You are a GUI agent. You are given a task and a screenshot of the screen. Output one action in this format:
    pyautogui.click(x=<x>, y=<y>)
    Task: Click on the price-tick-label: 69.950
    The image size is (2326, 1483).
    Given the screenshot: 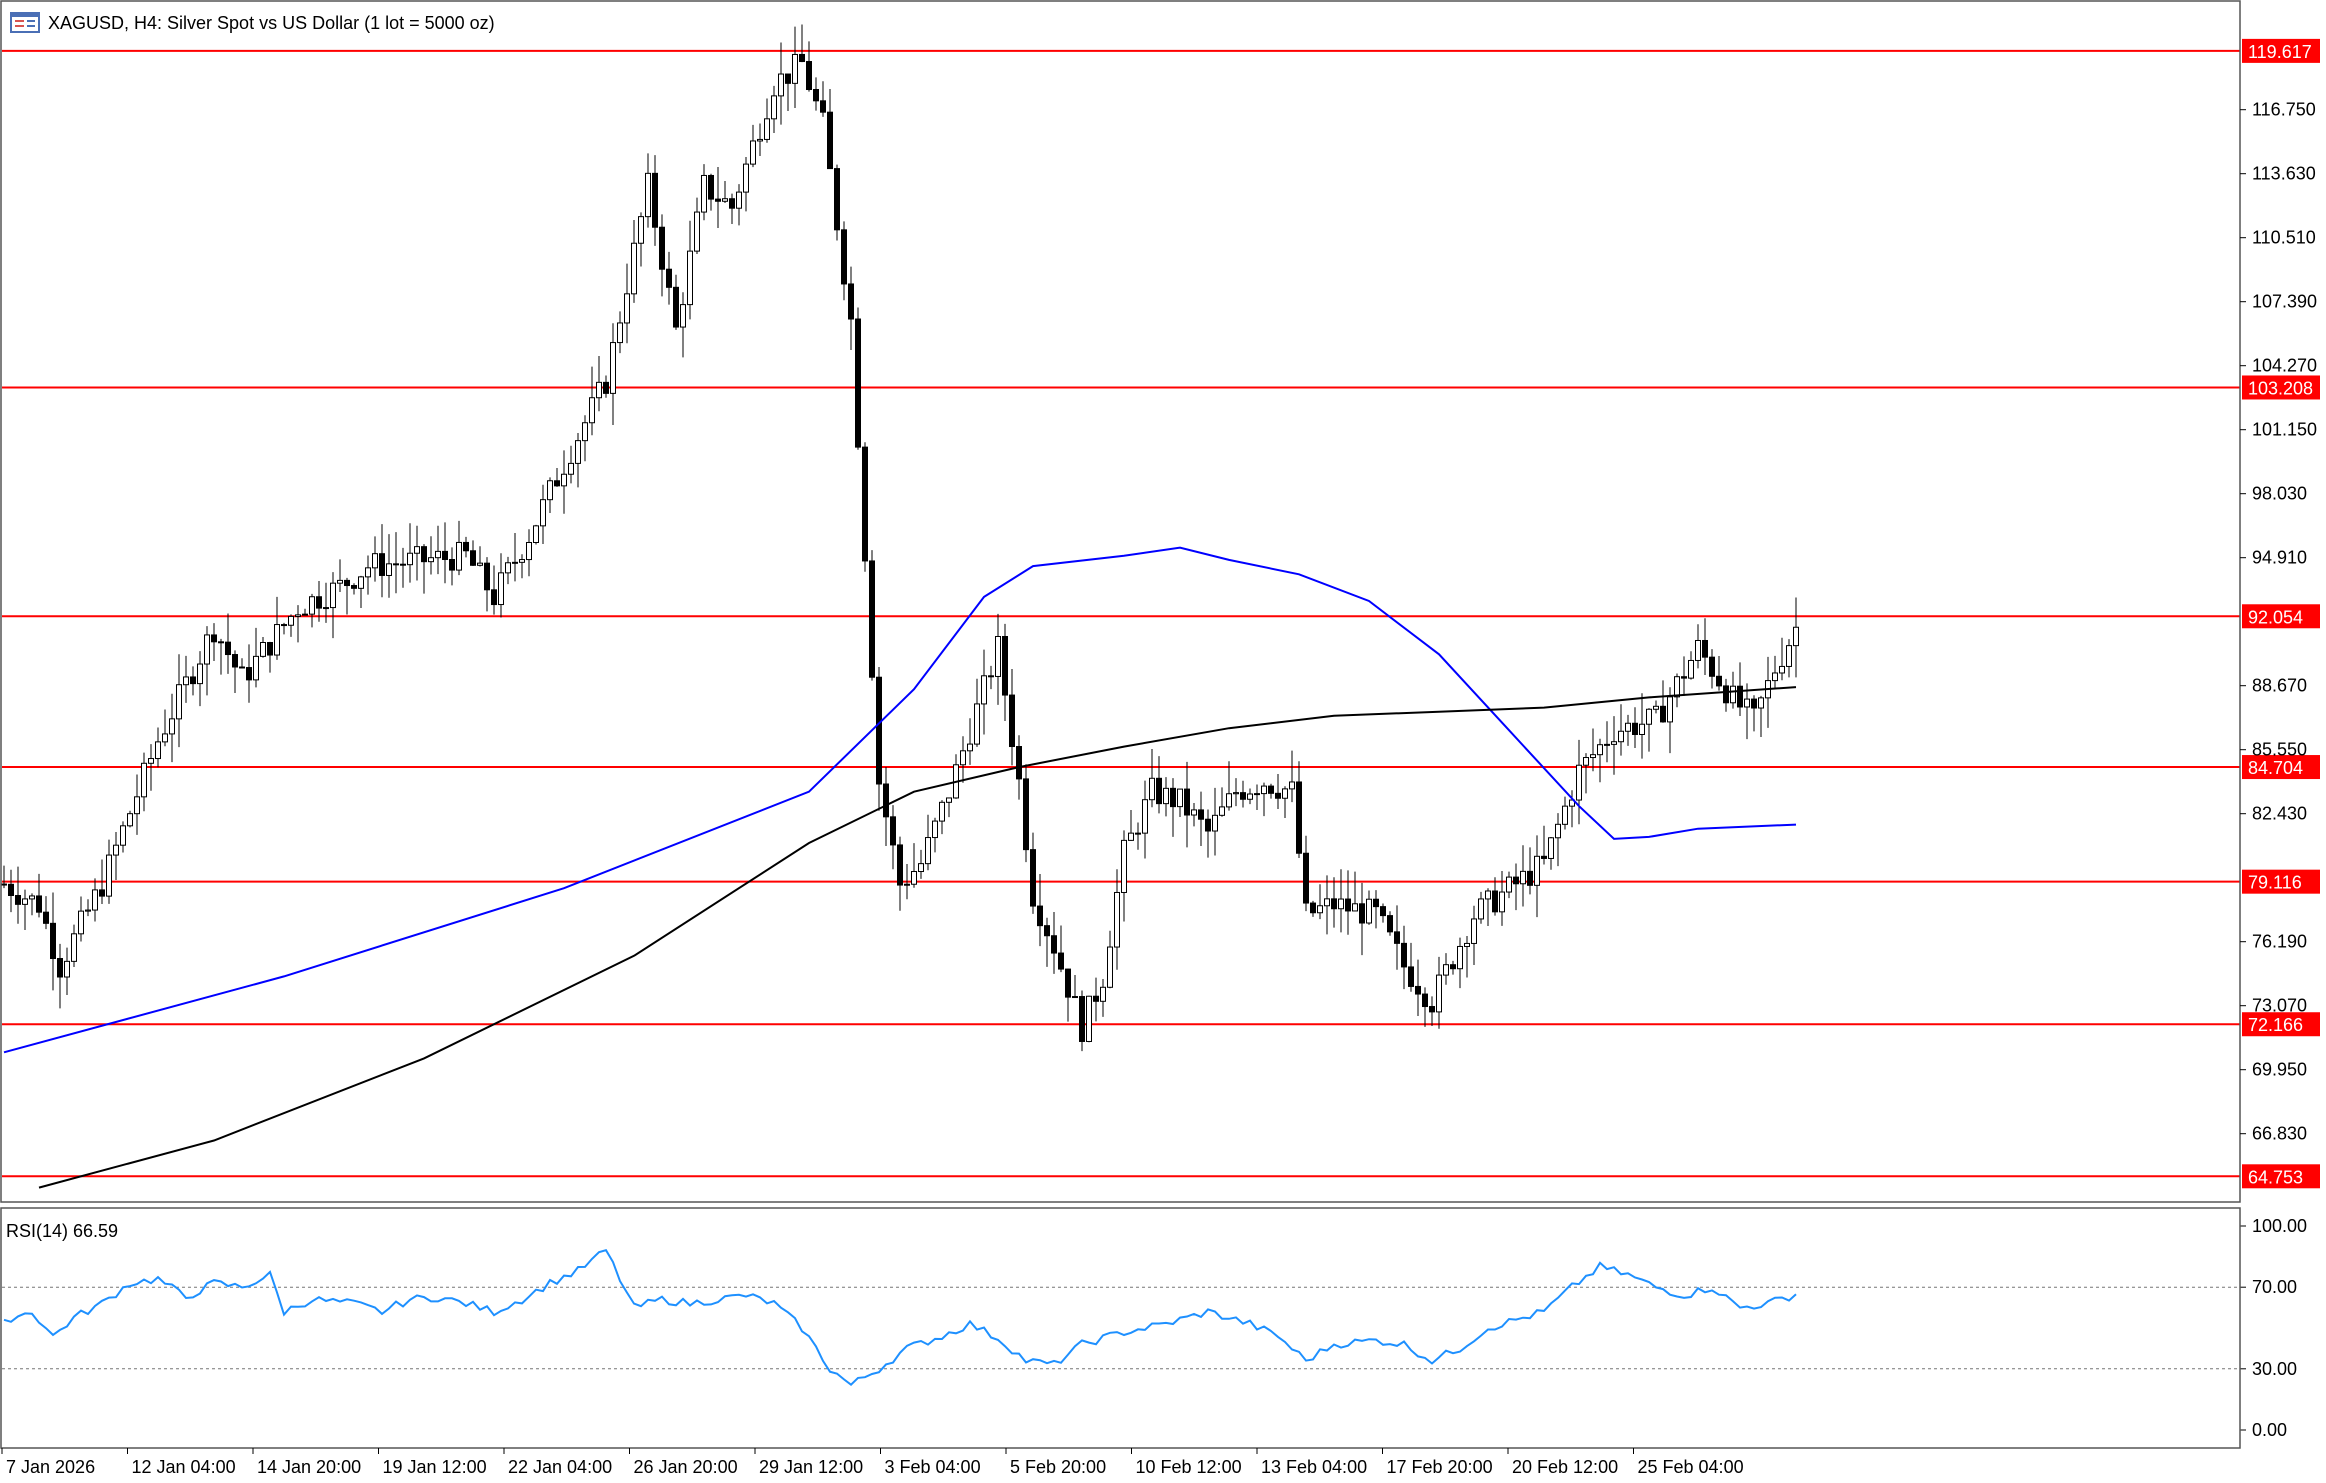 What is the action you would take?
    pyautogui.click(x=2279, y=1070)
    